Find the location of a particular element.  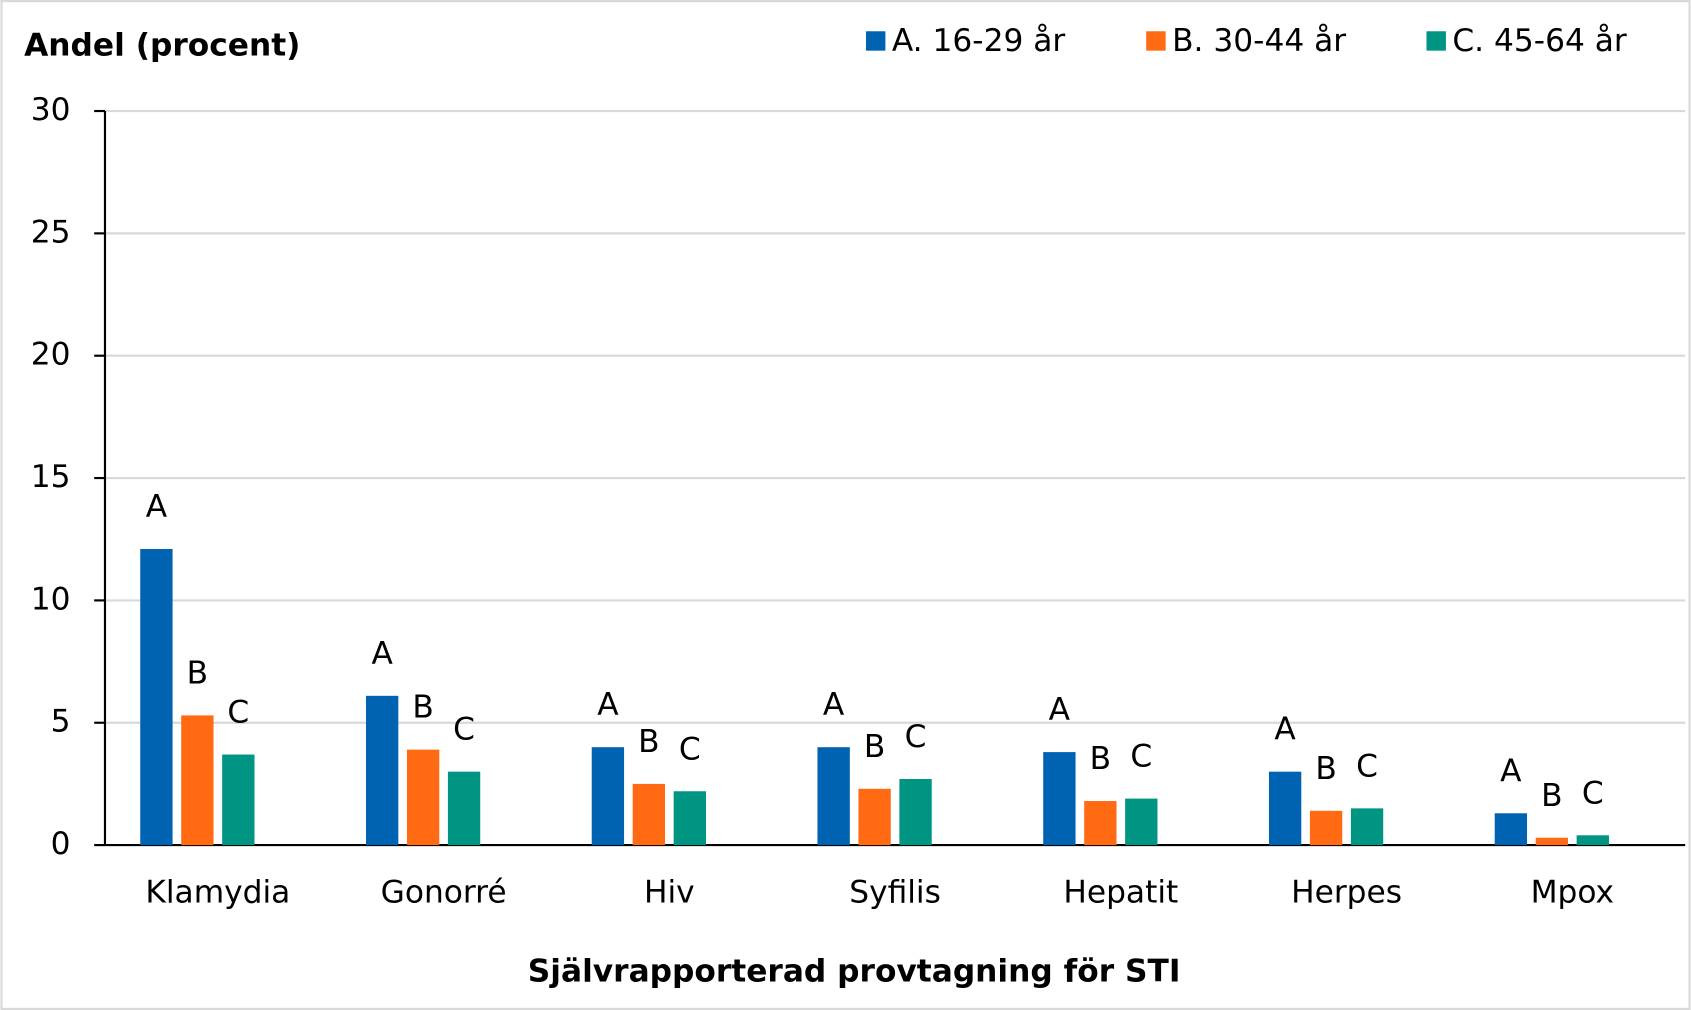

x-tick-label: Herpes is located at coordinates (1346, 893).